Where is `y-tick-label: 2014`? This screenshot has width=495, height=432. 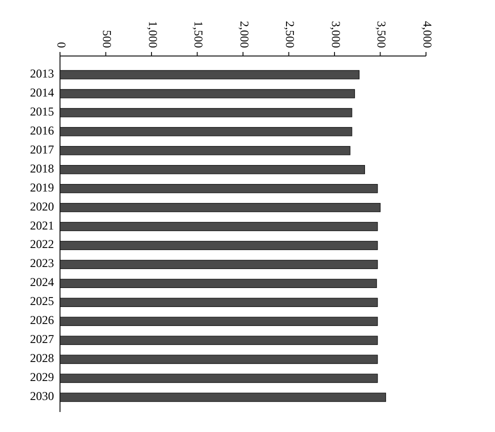
y-tick-label: 2014 is located at coordinates (42, 92).